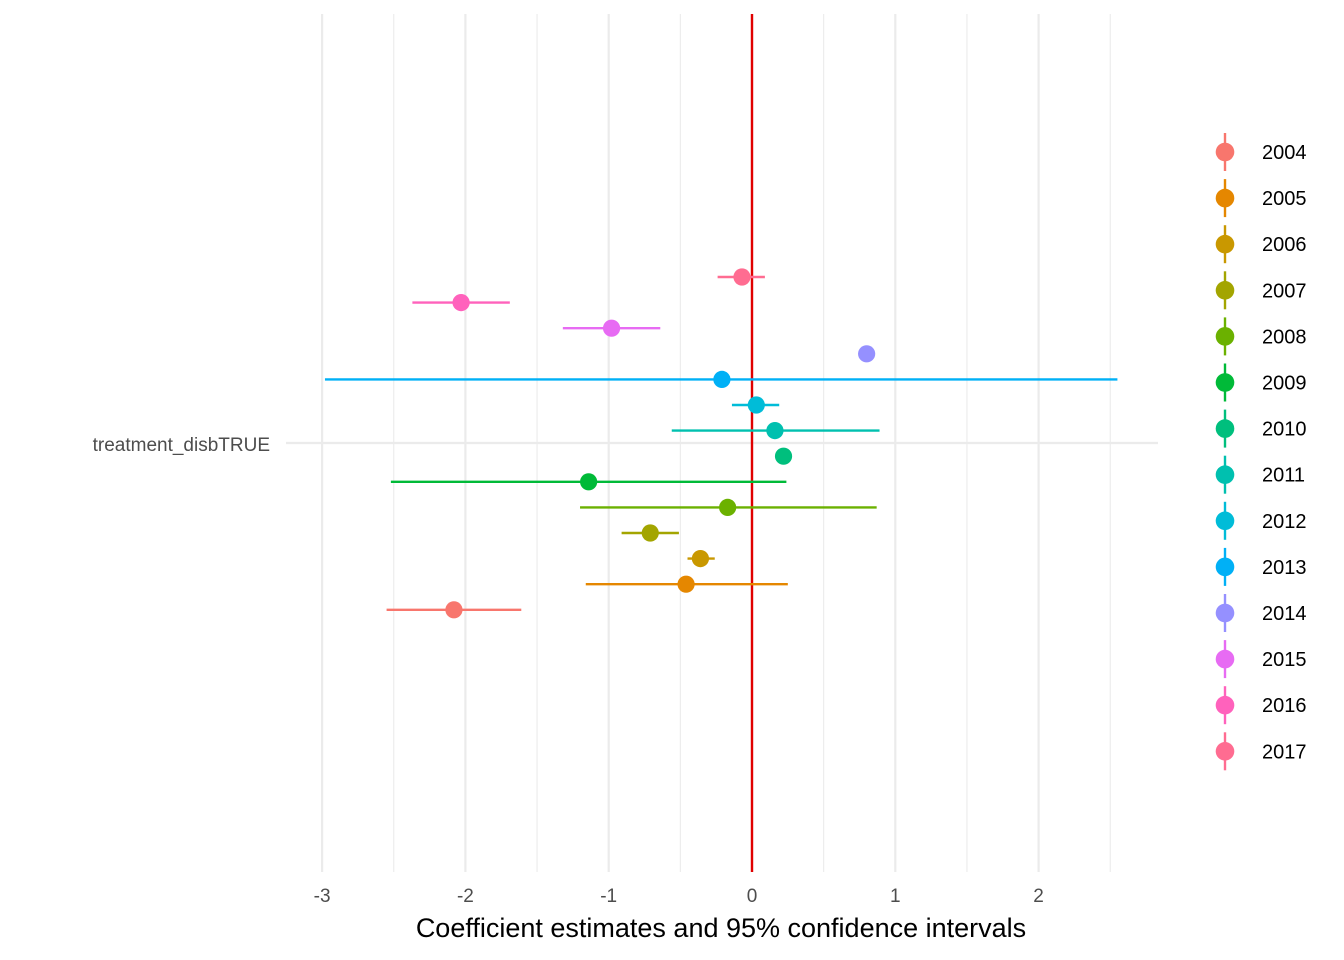 This screenshot has height=960, width=1344. Describe the element at coordinates (1261, 520) in the screenshot. I see `legend-item-2012: 2012` at that location.